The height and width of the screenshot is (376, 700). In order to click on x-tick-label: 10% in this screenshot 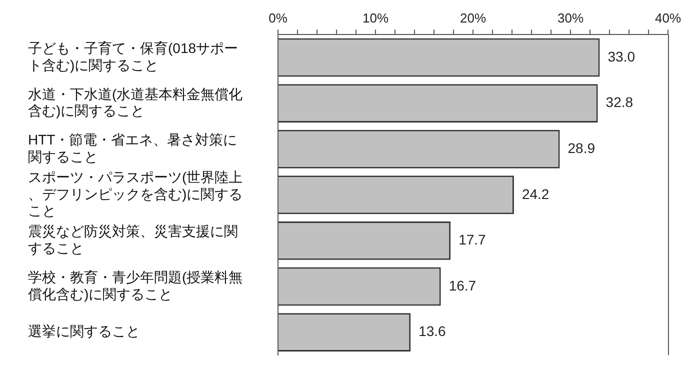, I will do `click(375, 18)`.